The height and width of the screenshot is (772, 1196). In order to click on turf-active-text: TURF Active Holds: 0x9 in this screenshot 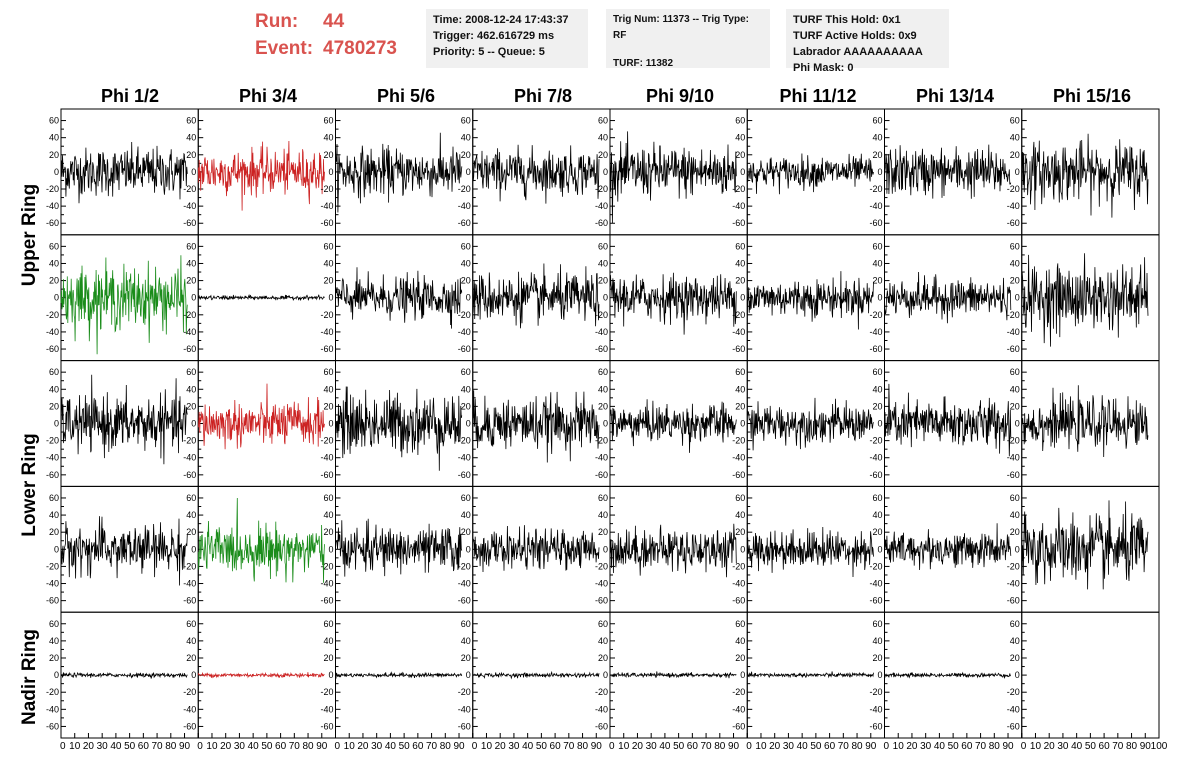, I will do `click(855, 36)`.